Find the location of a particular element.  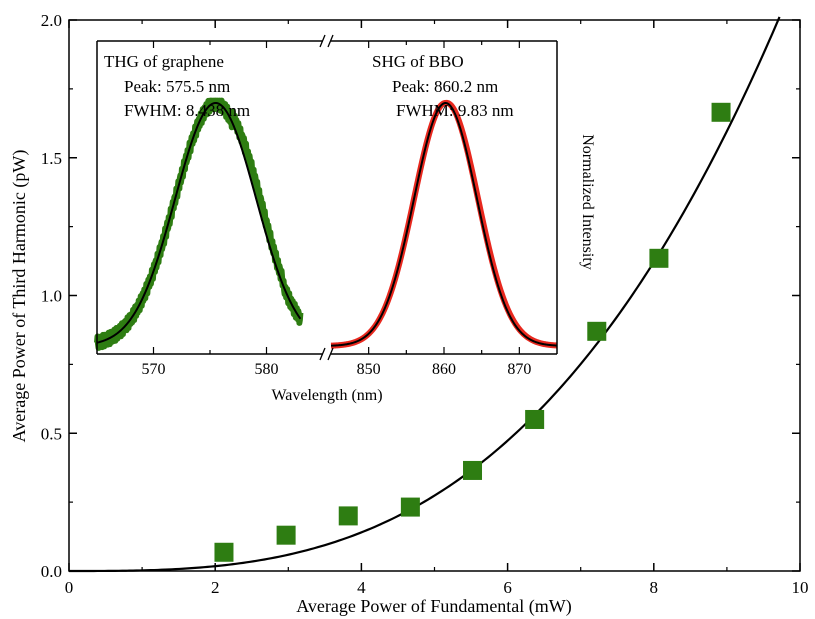

y-tick-label: 1.0 is located at coordinates (51, 296).